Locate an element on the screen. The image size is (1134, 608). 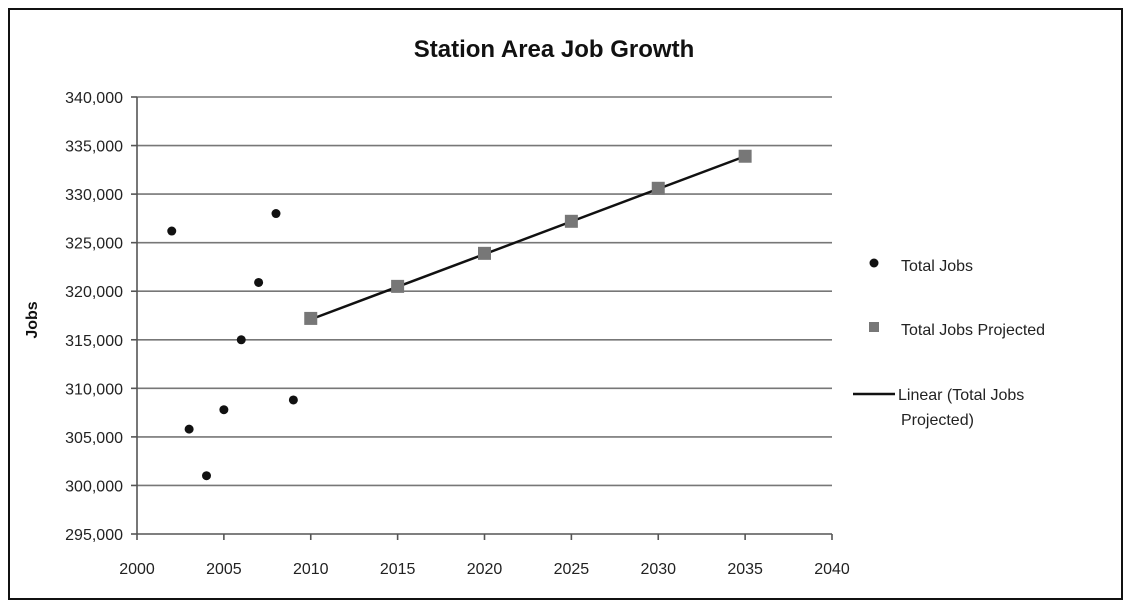
legend-label-line: Total Jobs Projected is located at coordinates (973, 330).